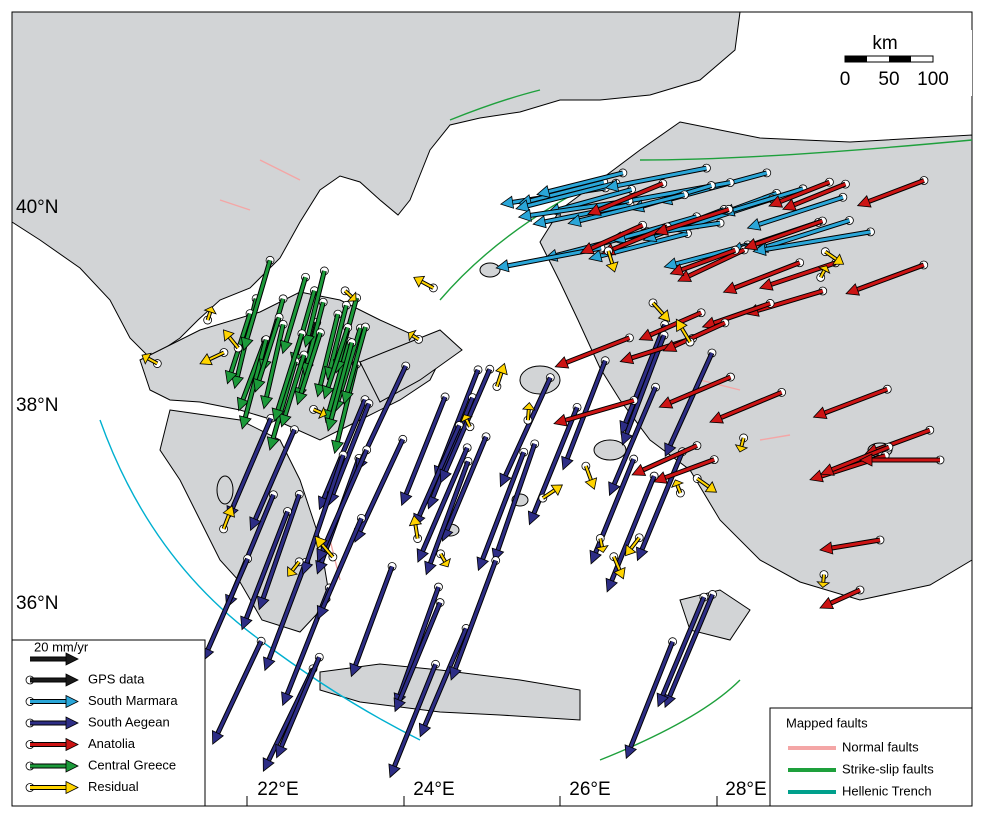 The height and width of the screenshot is (831, 992). Describe the element at coordinates (887, 790) in the screenshot. I see `legend-label: Hellenic Trench` at that location.